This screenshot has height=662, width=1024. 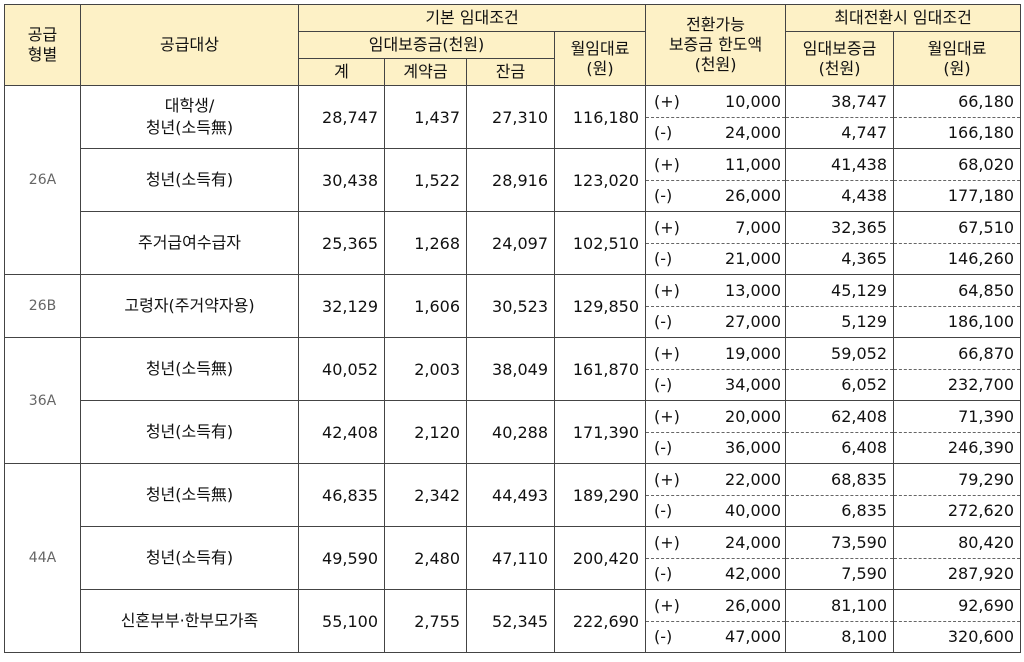 I want to click on limit-wrap: (+) 24,000, so click(x=716, y=542).